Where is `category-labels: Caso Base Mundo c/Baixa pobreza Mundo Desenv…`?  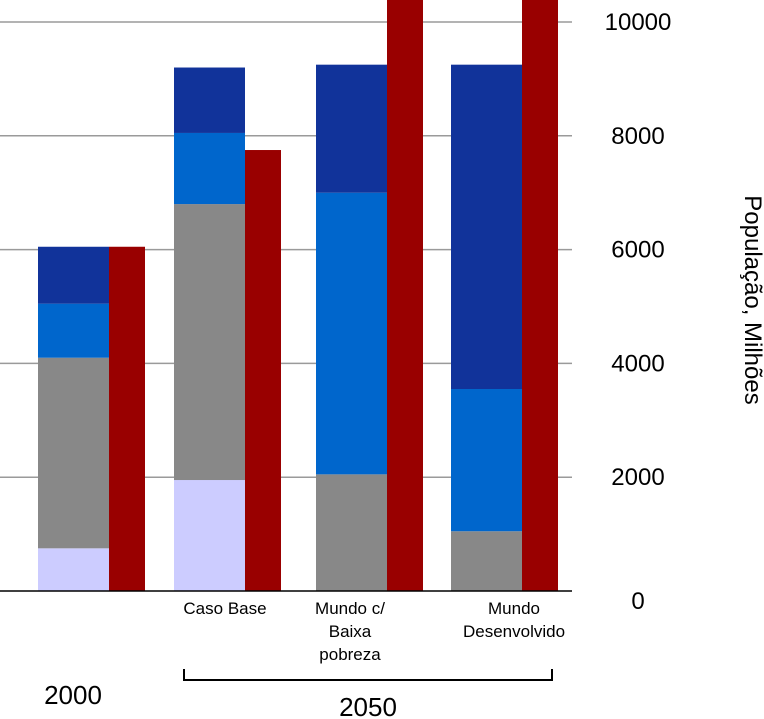
category-labels: Caso Base Mundo c/Baixa pobreza Mundo Desenv… is located at coordinates (374, 631).